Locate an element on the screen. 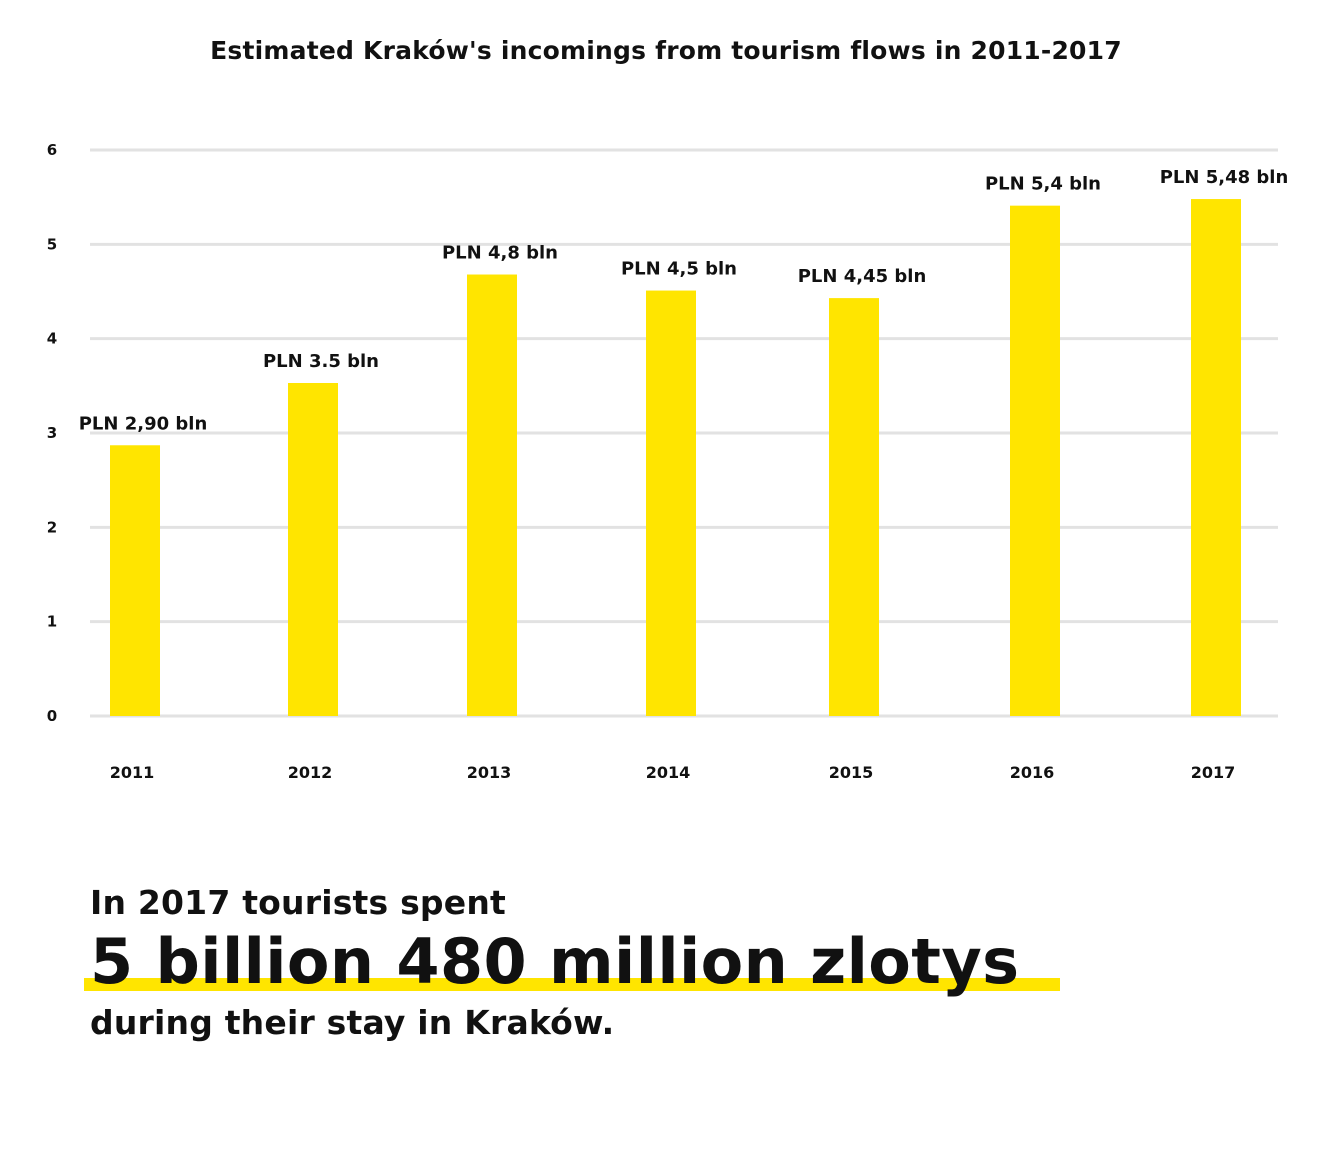 This screenshot has width=1332, height=1153. y-tick-label: 3 is located at coordinates (52, 433).